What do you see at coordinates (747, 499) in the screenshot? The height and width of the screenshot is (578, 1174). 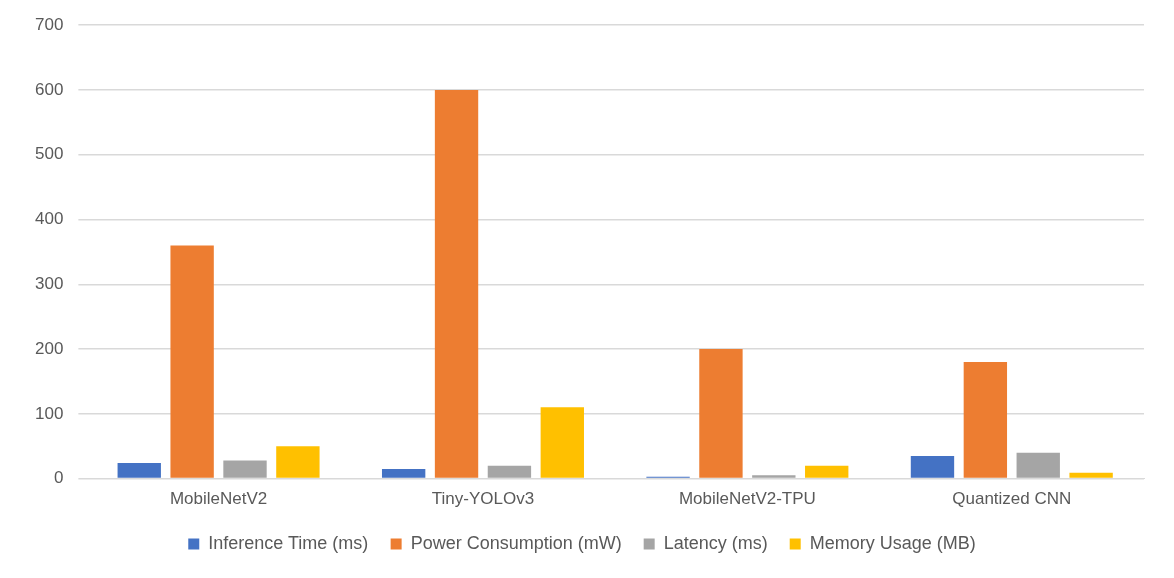 I see `x-tick-label: MobileNetV2-TPU` at bounding box center [747, 499].